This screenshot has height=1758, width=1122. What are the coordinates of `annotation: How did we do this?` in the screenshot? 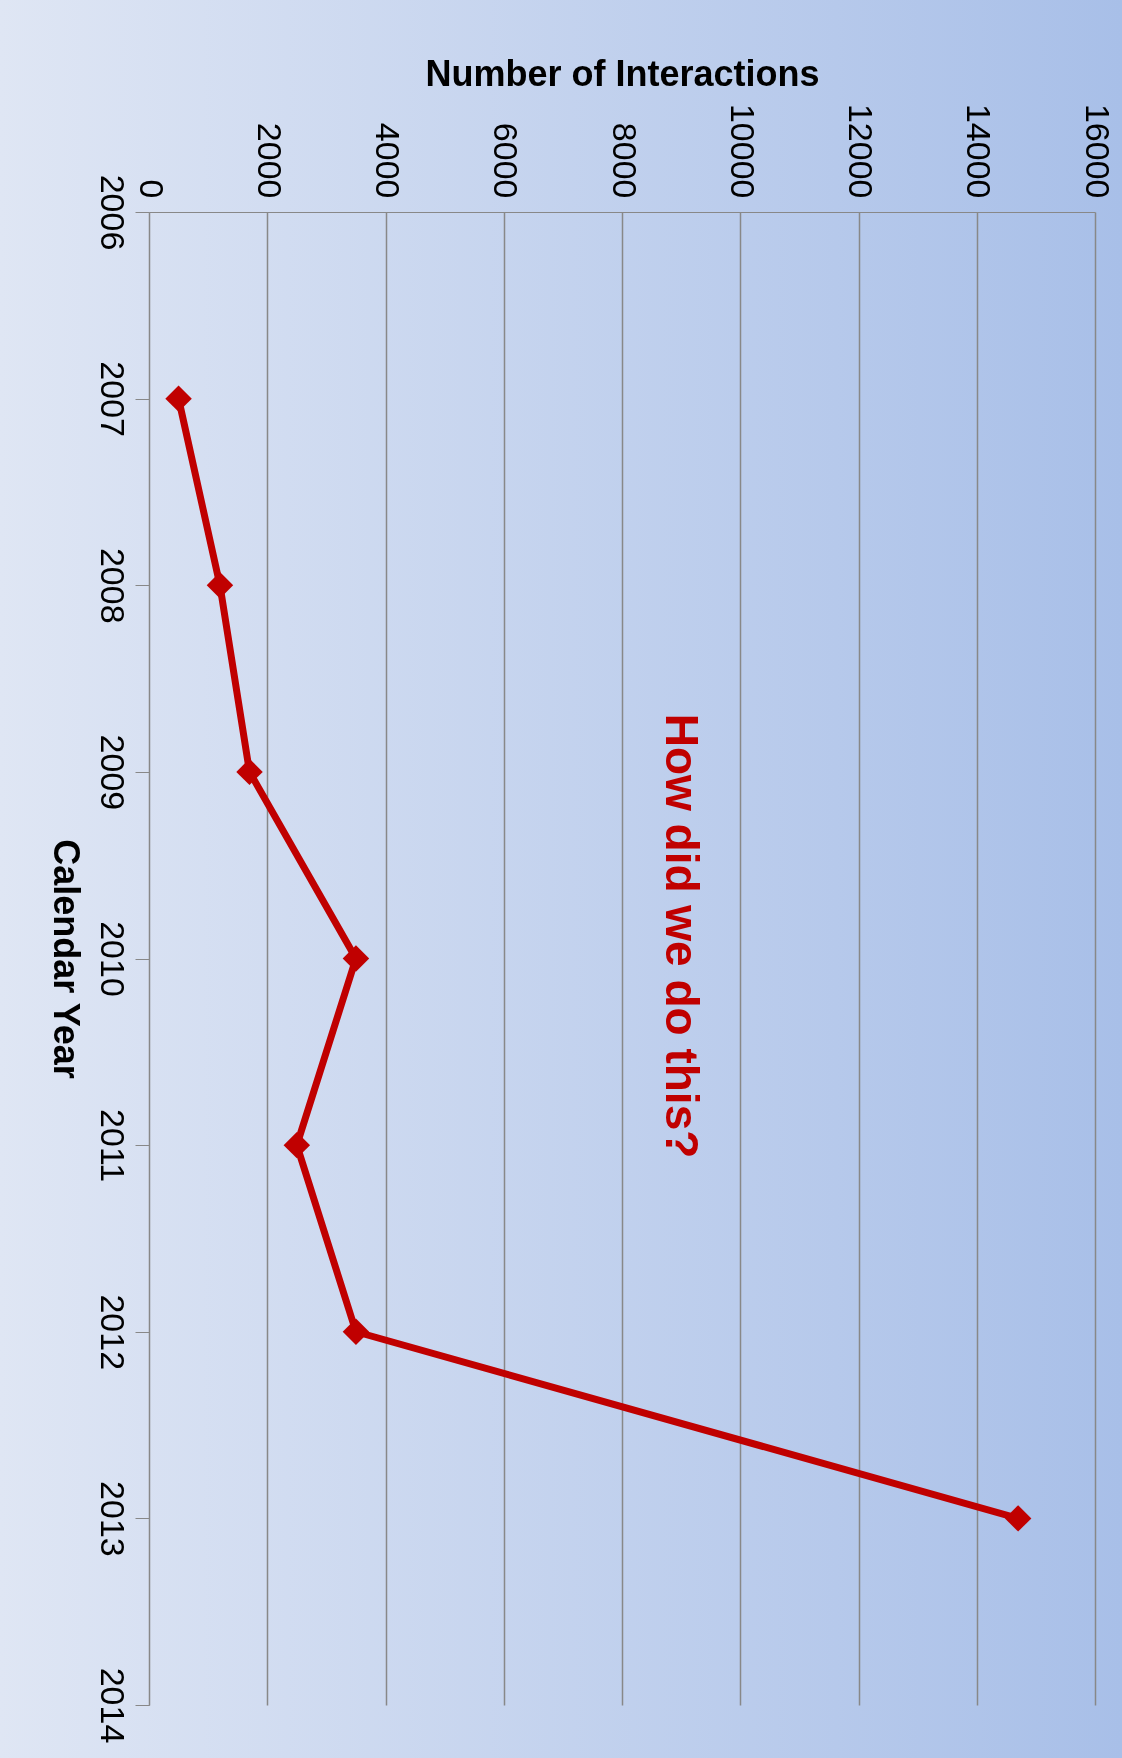 It's located at (682, 936).